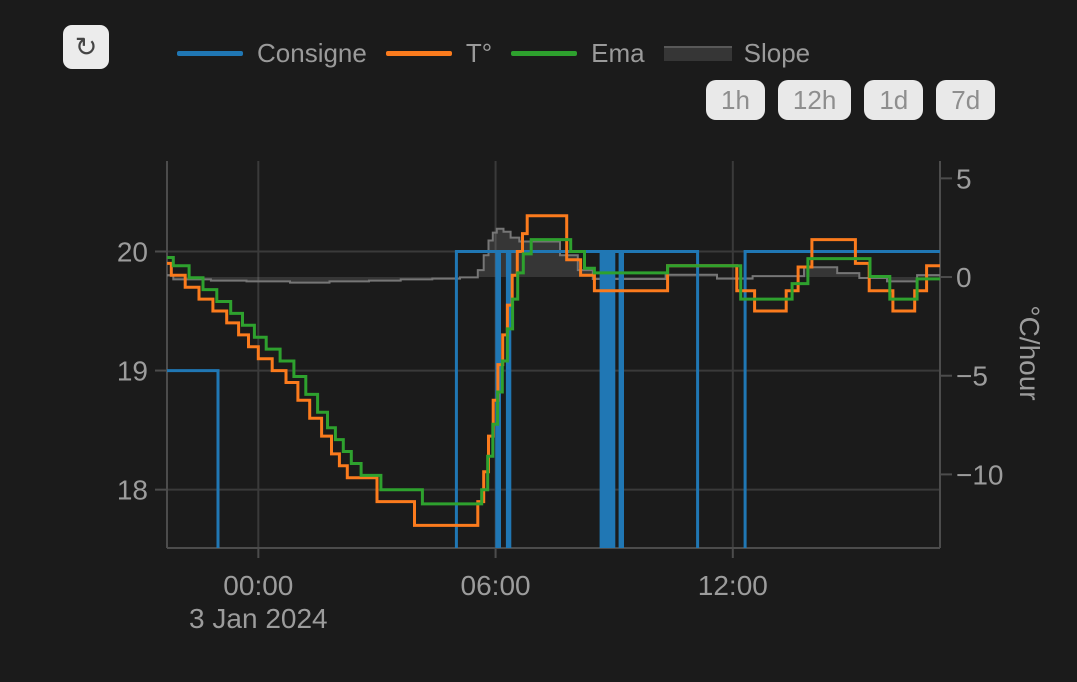  I want to click on refresh-button: ↻, so click(86, 47).